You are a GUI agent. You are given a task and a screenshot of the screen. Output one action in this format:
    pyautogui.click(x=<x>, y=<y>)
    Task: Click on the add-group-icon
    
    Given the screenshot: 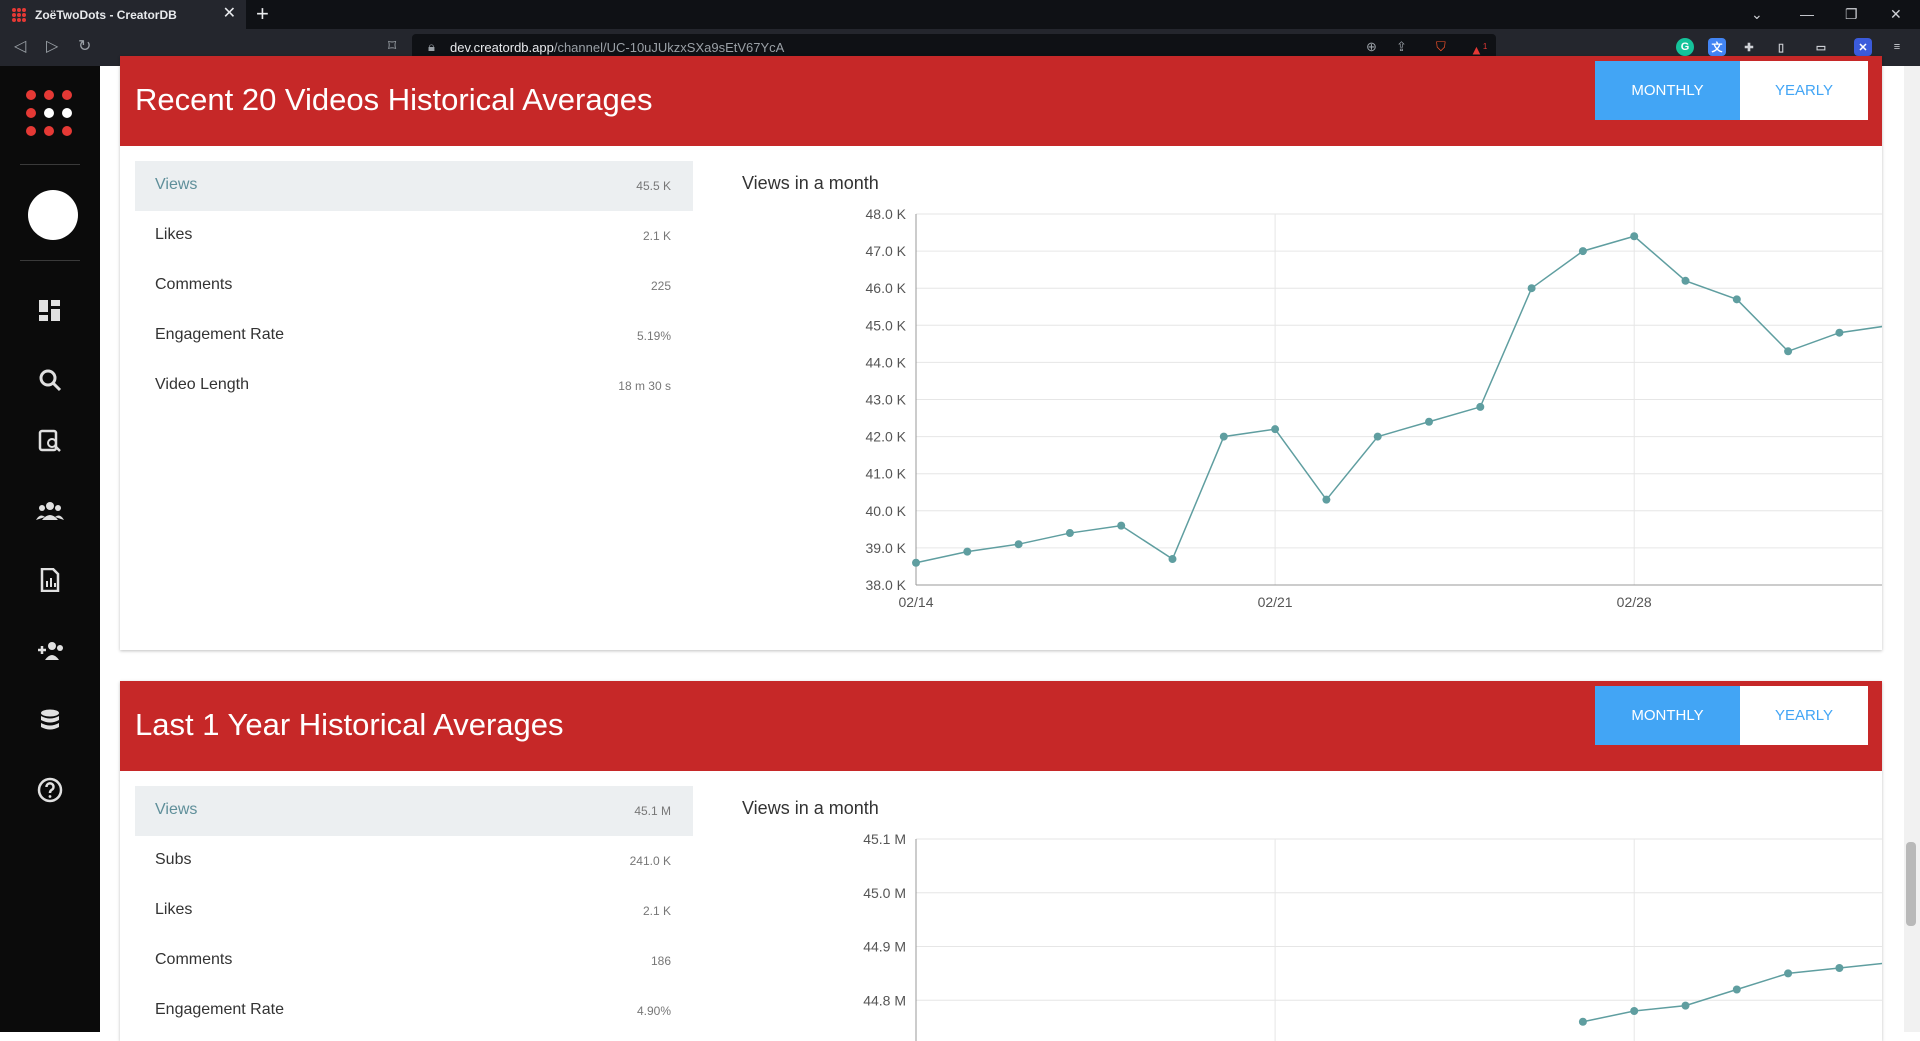 What is the action you would take?
    pyautogui.click(x=50, y=650)
    